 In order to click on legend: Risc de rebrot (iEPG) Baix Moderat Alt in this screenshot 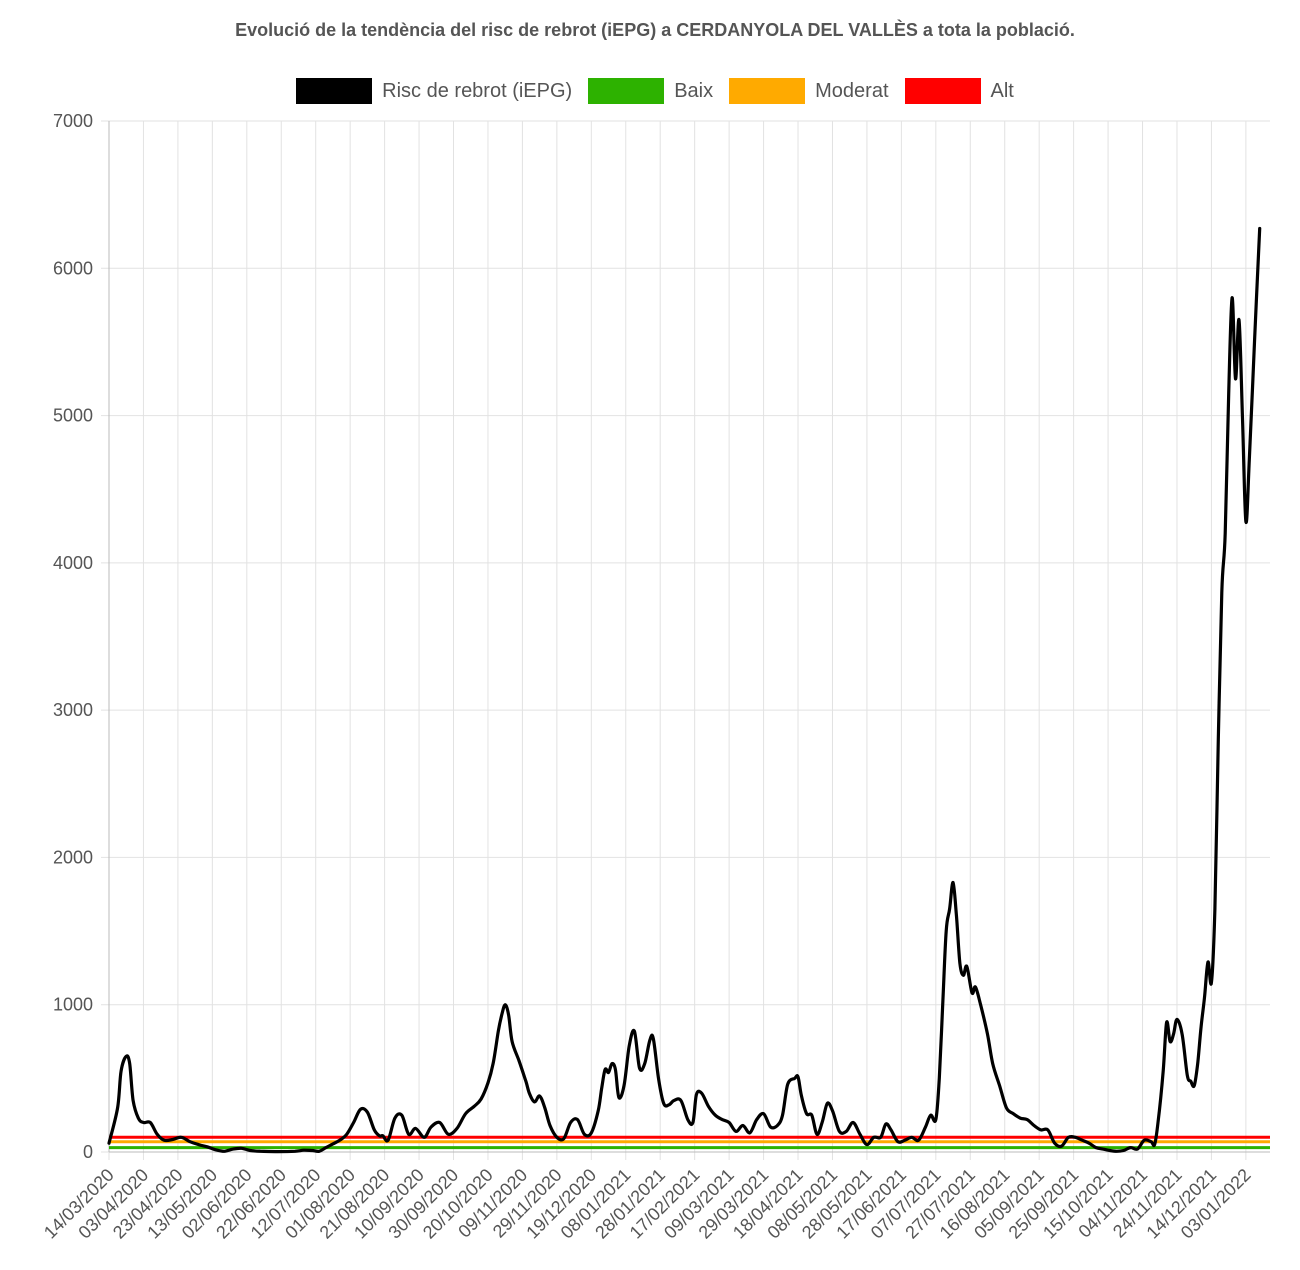, I will do `click(650, 91)`.